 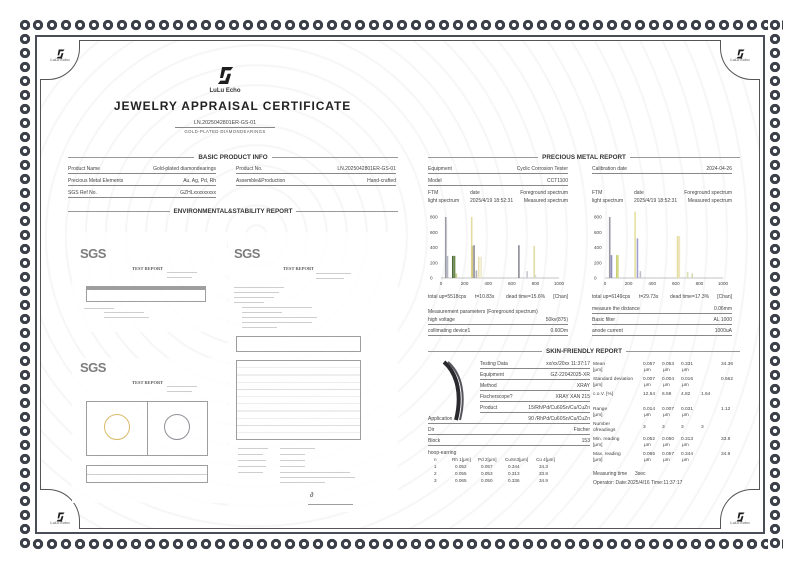 What do you see at coordinates (668, 409) in the screenshot?
I see `stat-value: 0.007` at bounding box center [668, 409].